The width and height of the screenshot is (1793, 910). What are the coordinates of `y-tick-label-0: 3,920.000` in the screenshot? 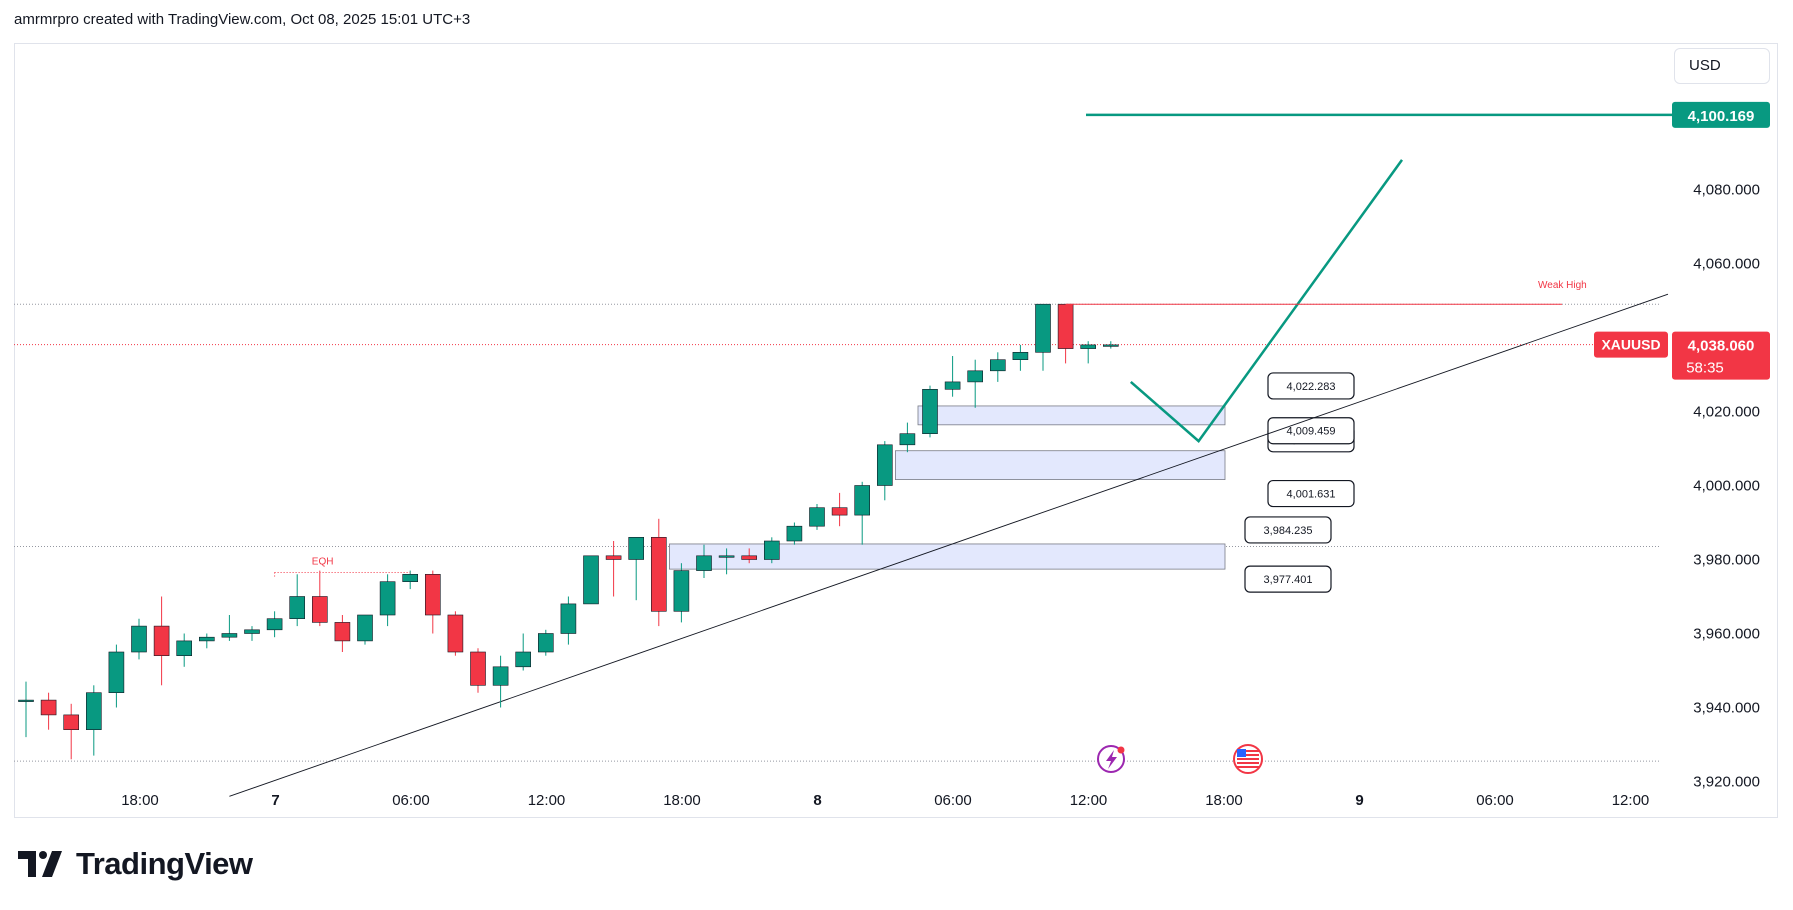 It's located at (1726, 782).